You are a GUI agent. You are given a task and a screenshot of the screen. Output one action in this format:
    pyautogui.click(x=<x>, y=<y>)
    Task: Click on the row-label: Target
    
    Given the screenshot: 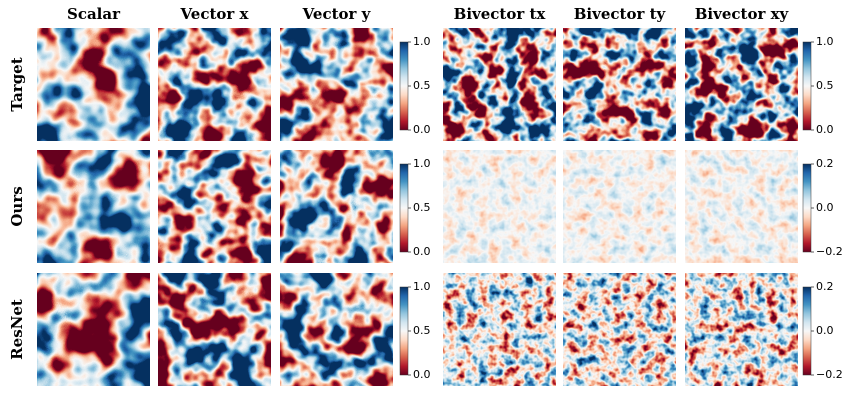 What is the action you would take?
    pyautogui.click(x=17, y=84)
    